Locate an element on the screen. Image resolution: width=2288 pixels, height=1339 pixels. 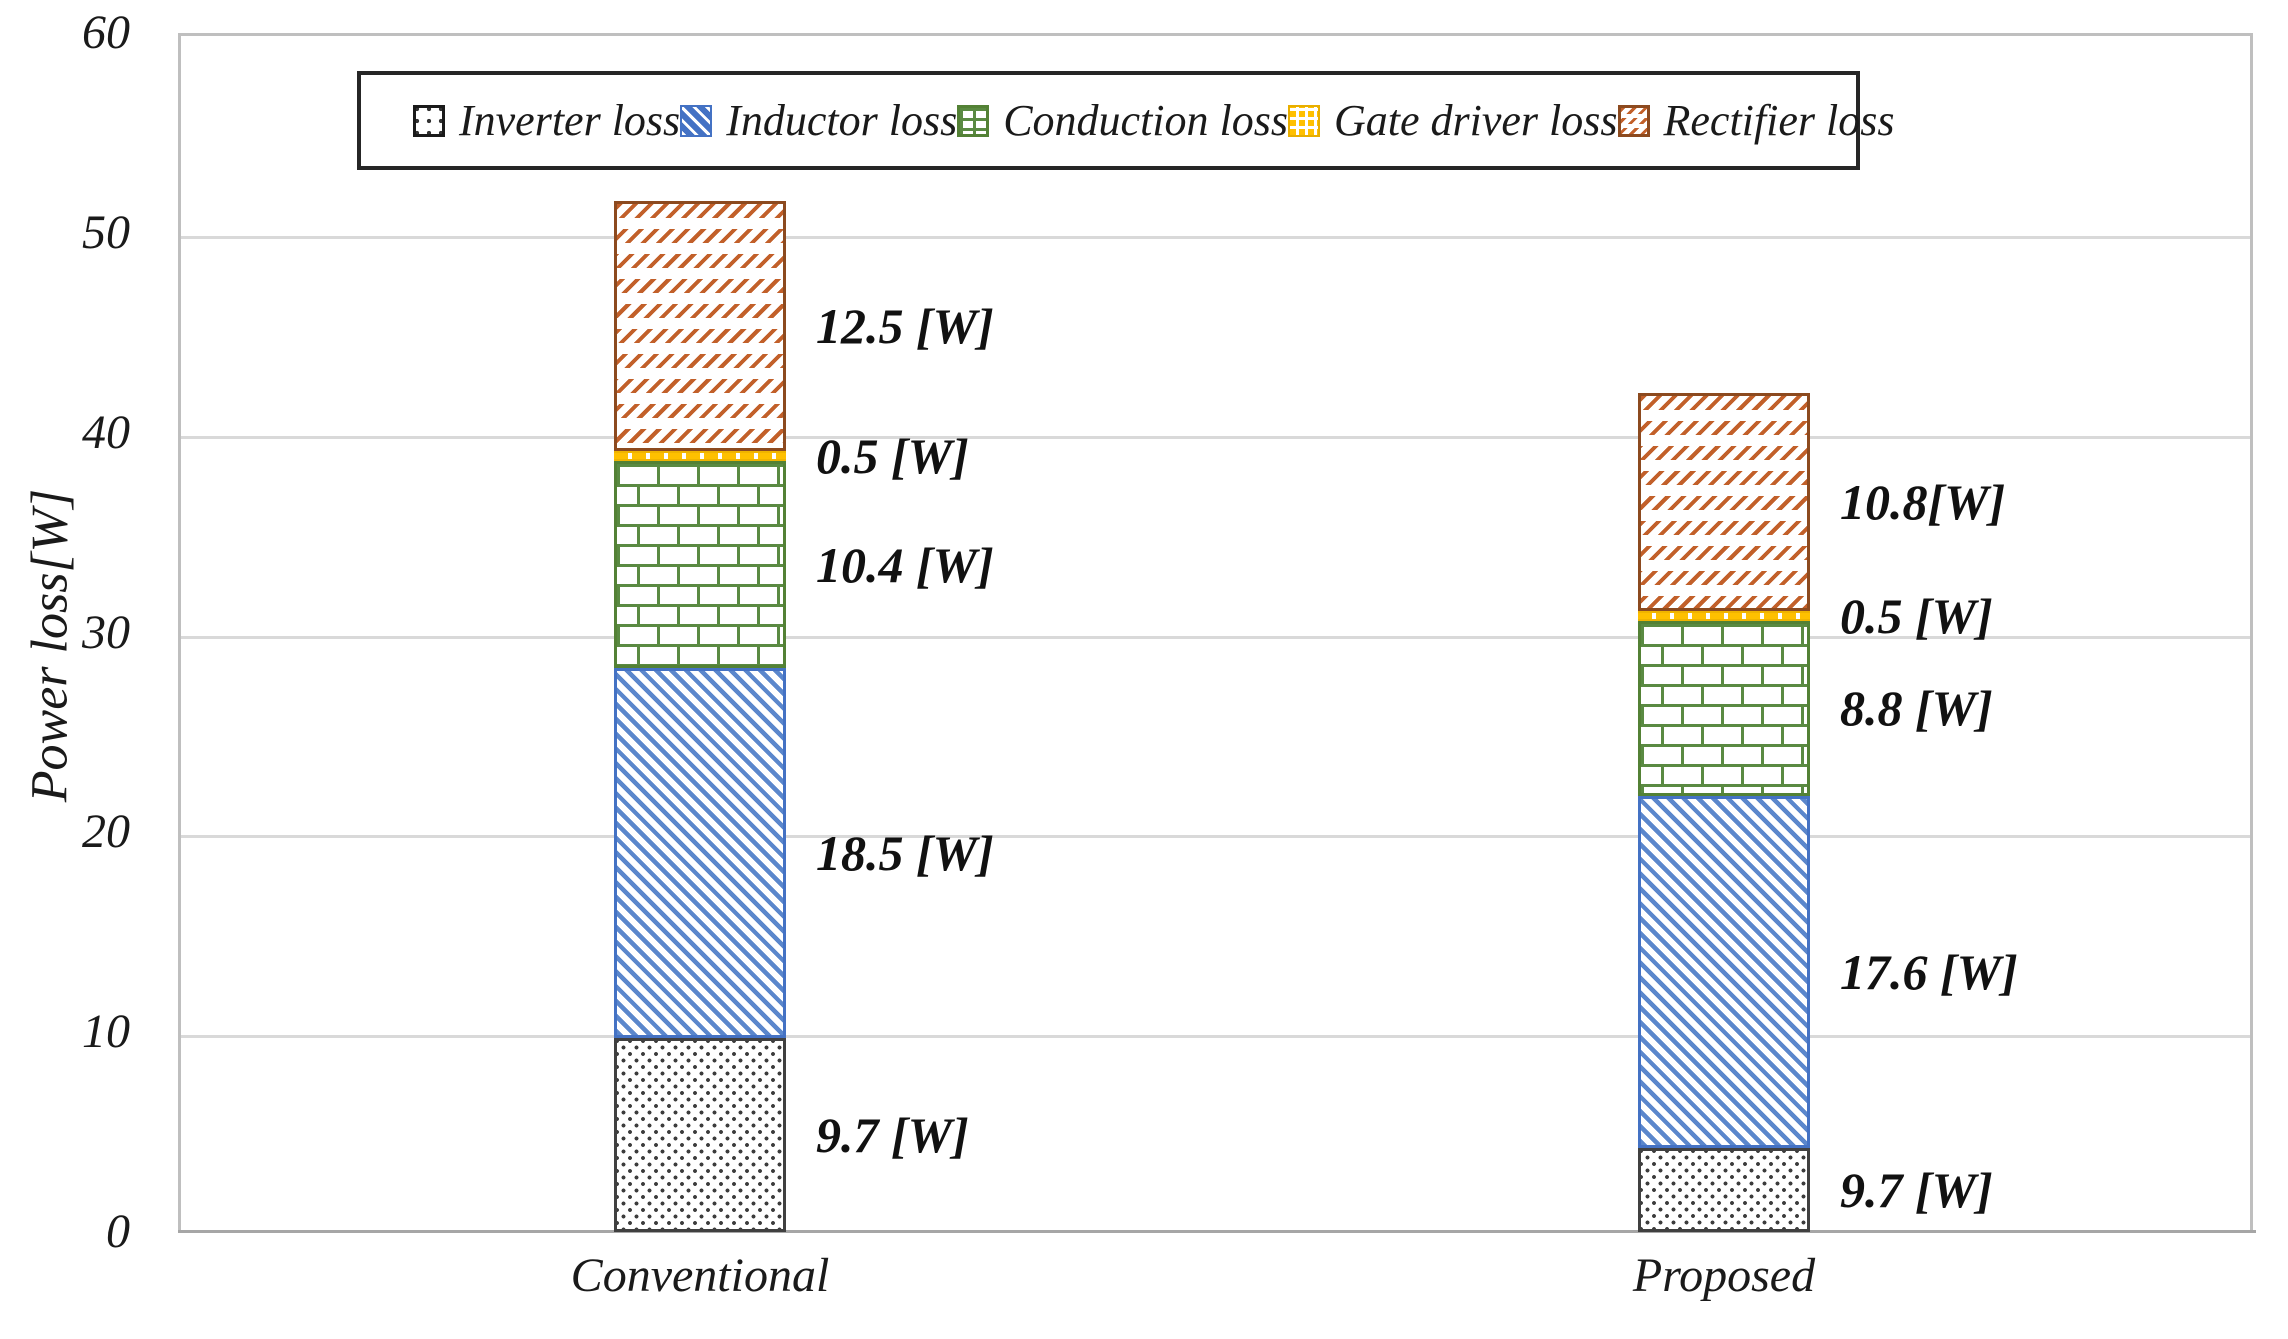
bar-segment-proposed-rectifier-loss is located at coordinates (1724, 501).